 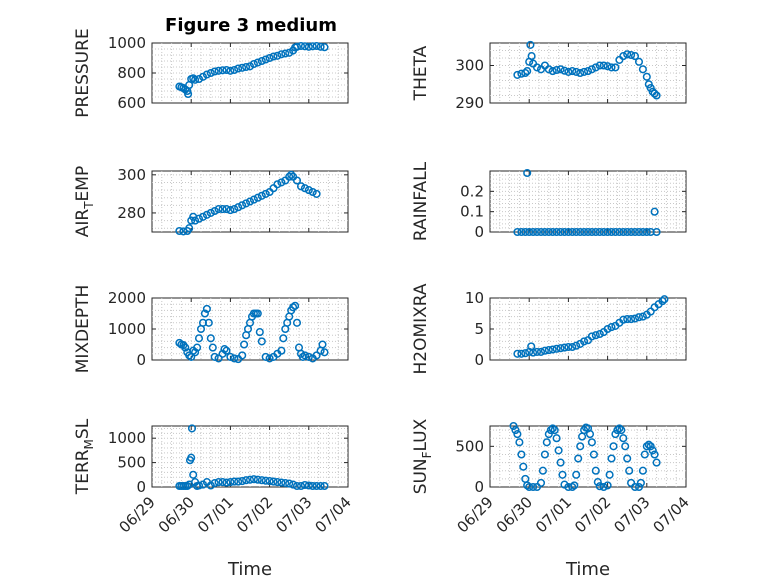 I want to click on y-axis-label: TERRMSL, so click(x=84, y=456).